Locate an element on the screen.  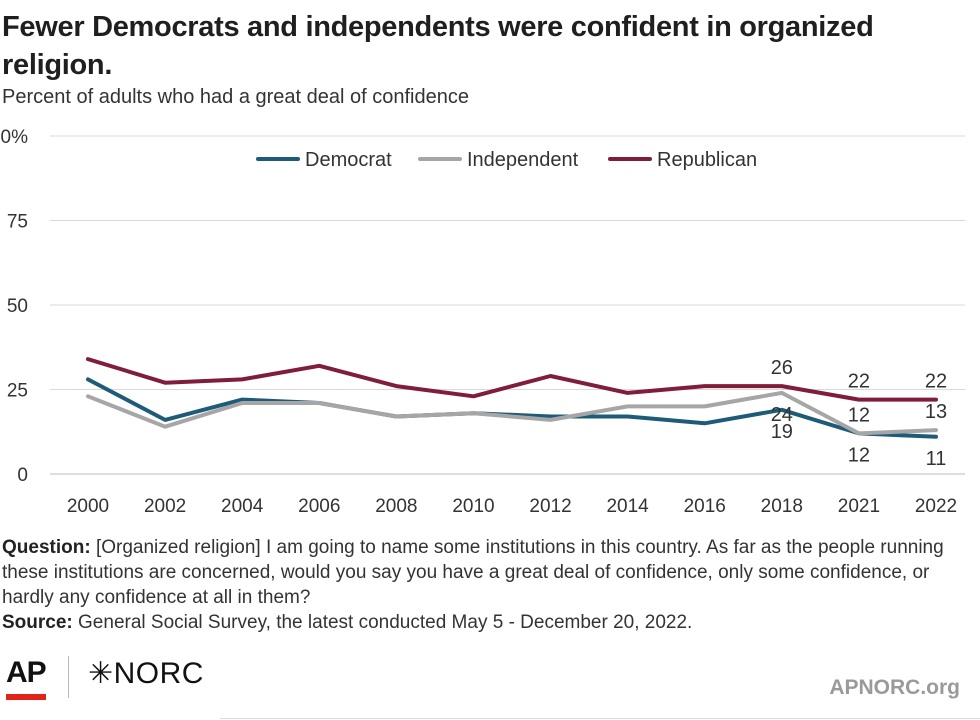
x-tick-label: 2010 is located at coordinates (473, 506).